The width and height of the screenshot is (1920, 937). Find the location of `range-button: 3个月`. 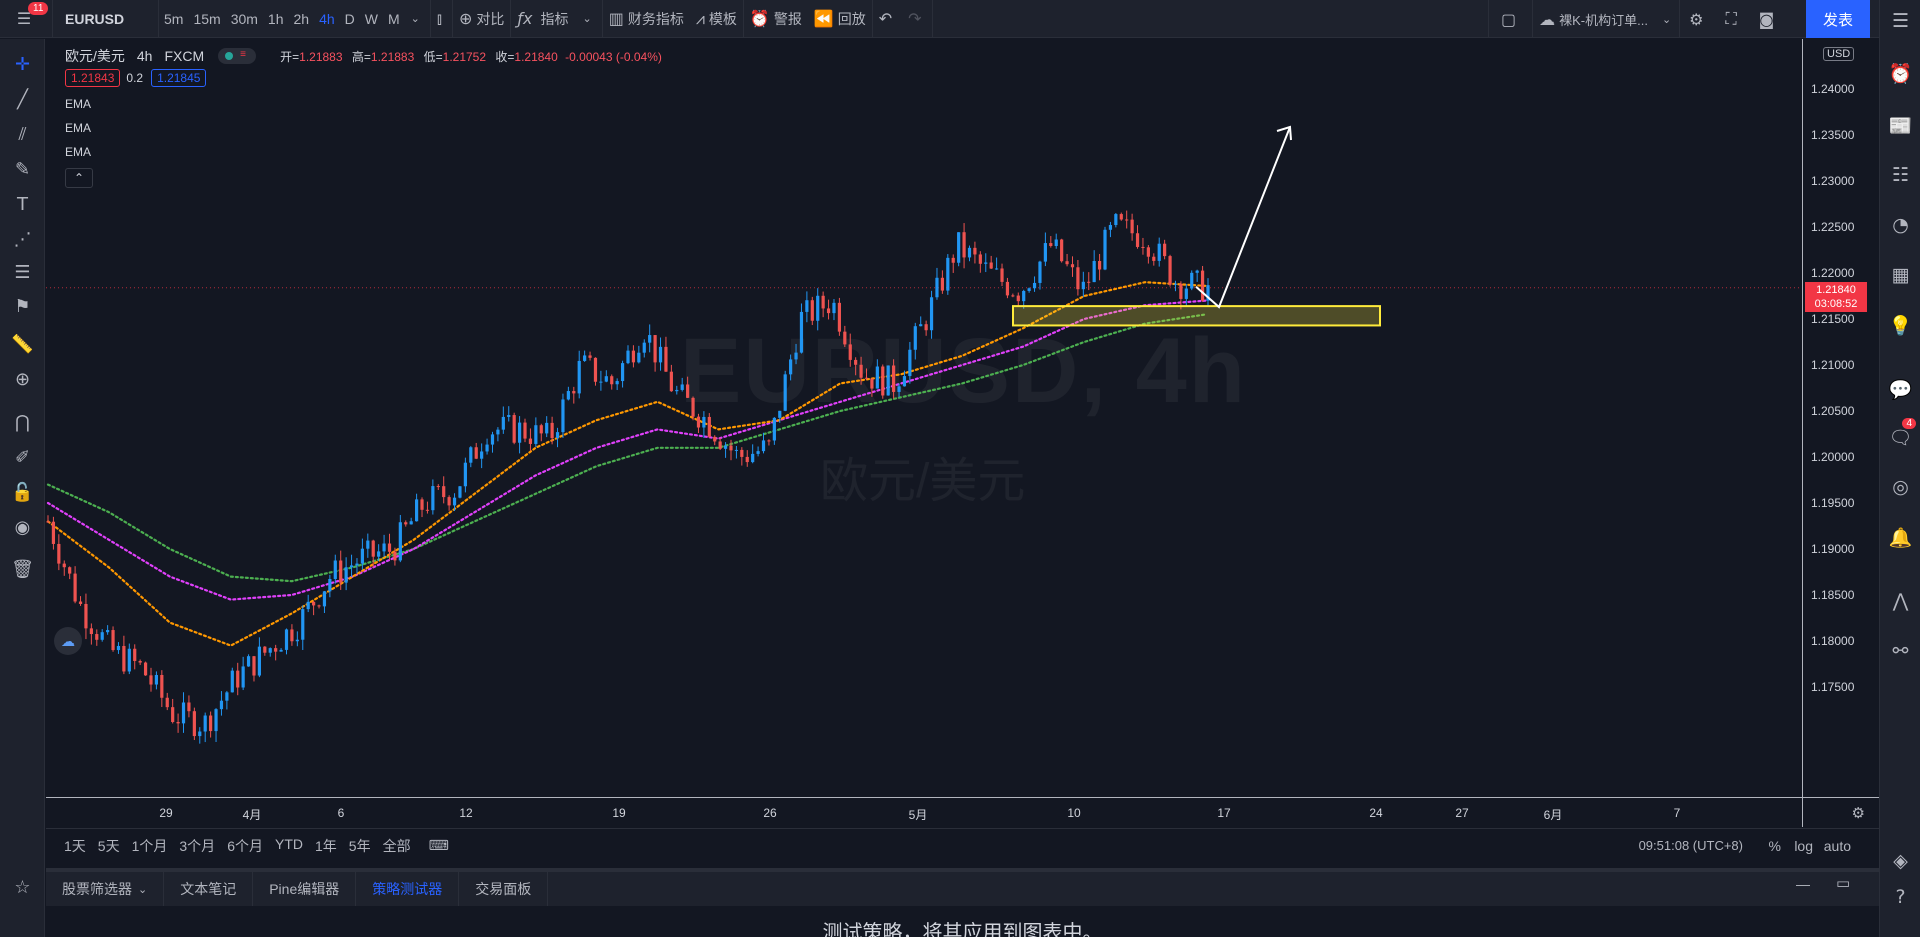

range-button: 3个月 is located at coordinates (197, 845).